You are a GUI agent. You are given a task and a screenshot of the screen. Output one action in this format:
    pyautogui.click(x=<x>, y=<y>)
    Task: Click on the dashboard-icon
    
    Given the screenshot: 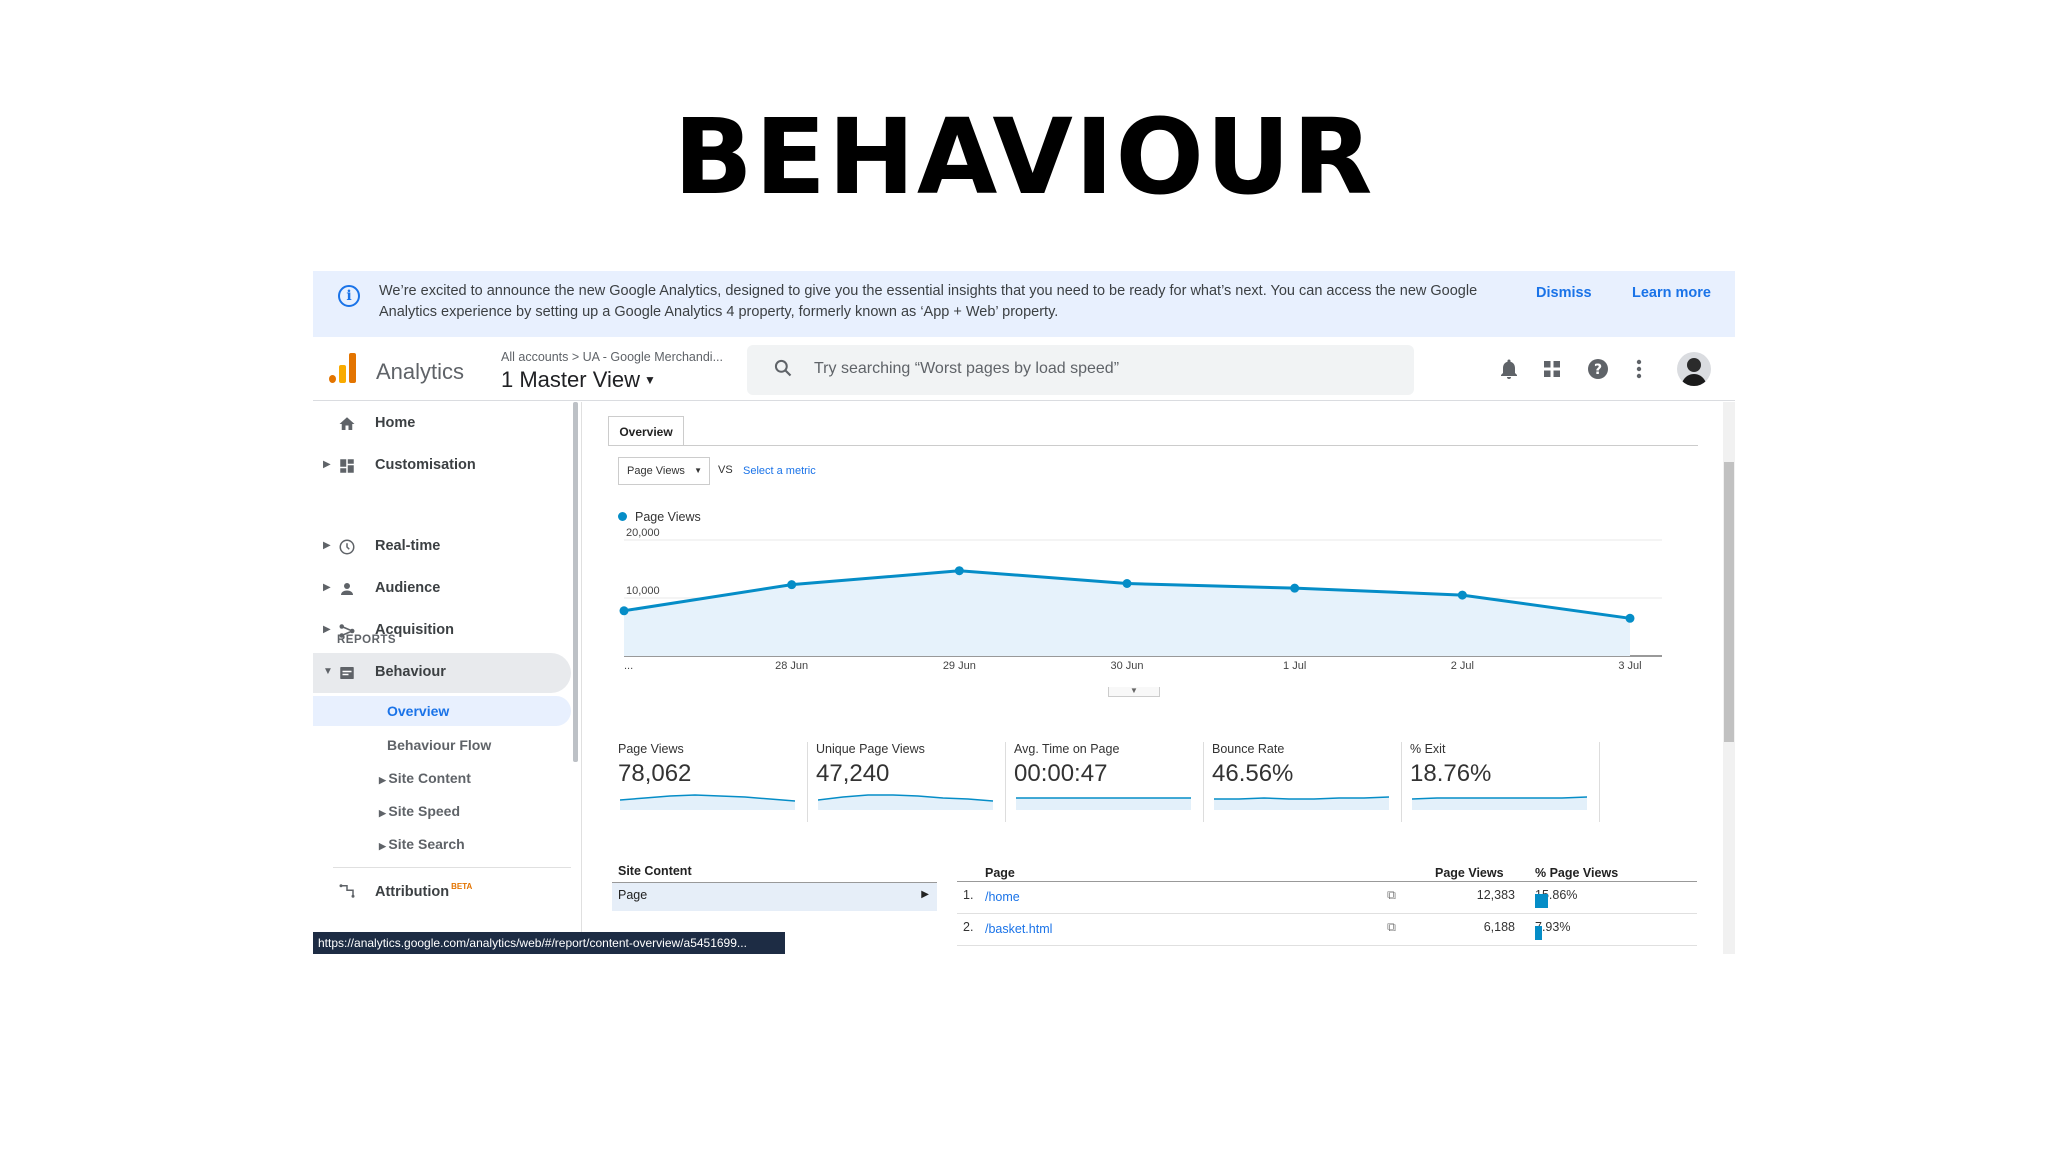 What is the action you would take?
    pyautogui.click(x=347, y=466)
    